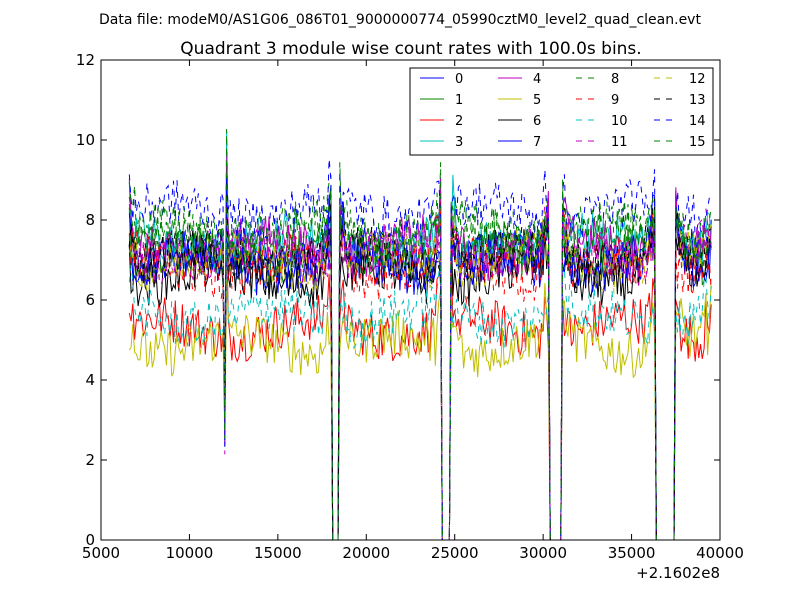 Image resolution: width=800 pixels, height=600 pixels. Describe the element at coordinates (619, 142) in the screenshot. I see `legend-label-11: 11` at that location.